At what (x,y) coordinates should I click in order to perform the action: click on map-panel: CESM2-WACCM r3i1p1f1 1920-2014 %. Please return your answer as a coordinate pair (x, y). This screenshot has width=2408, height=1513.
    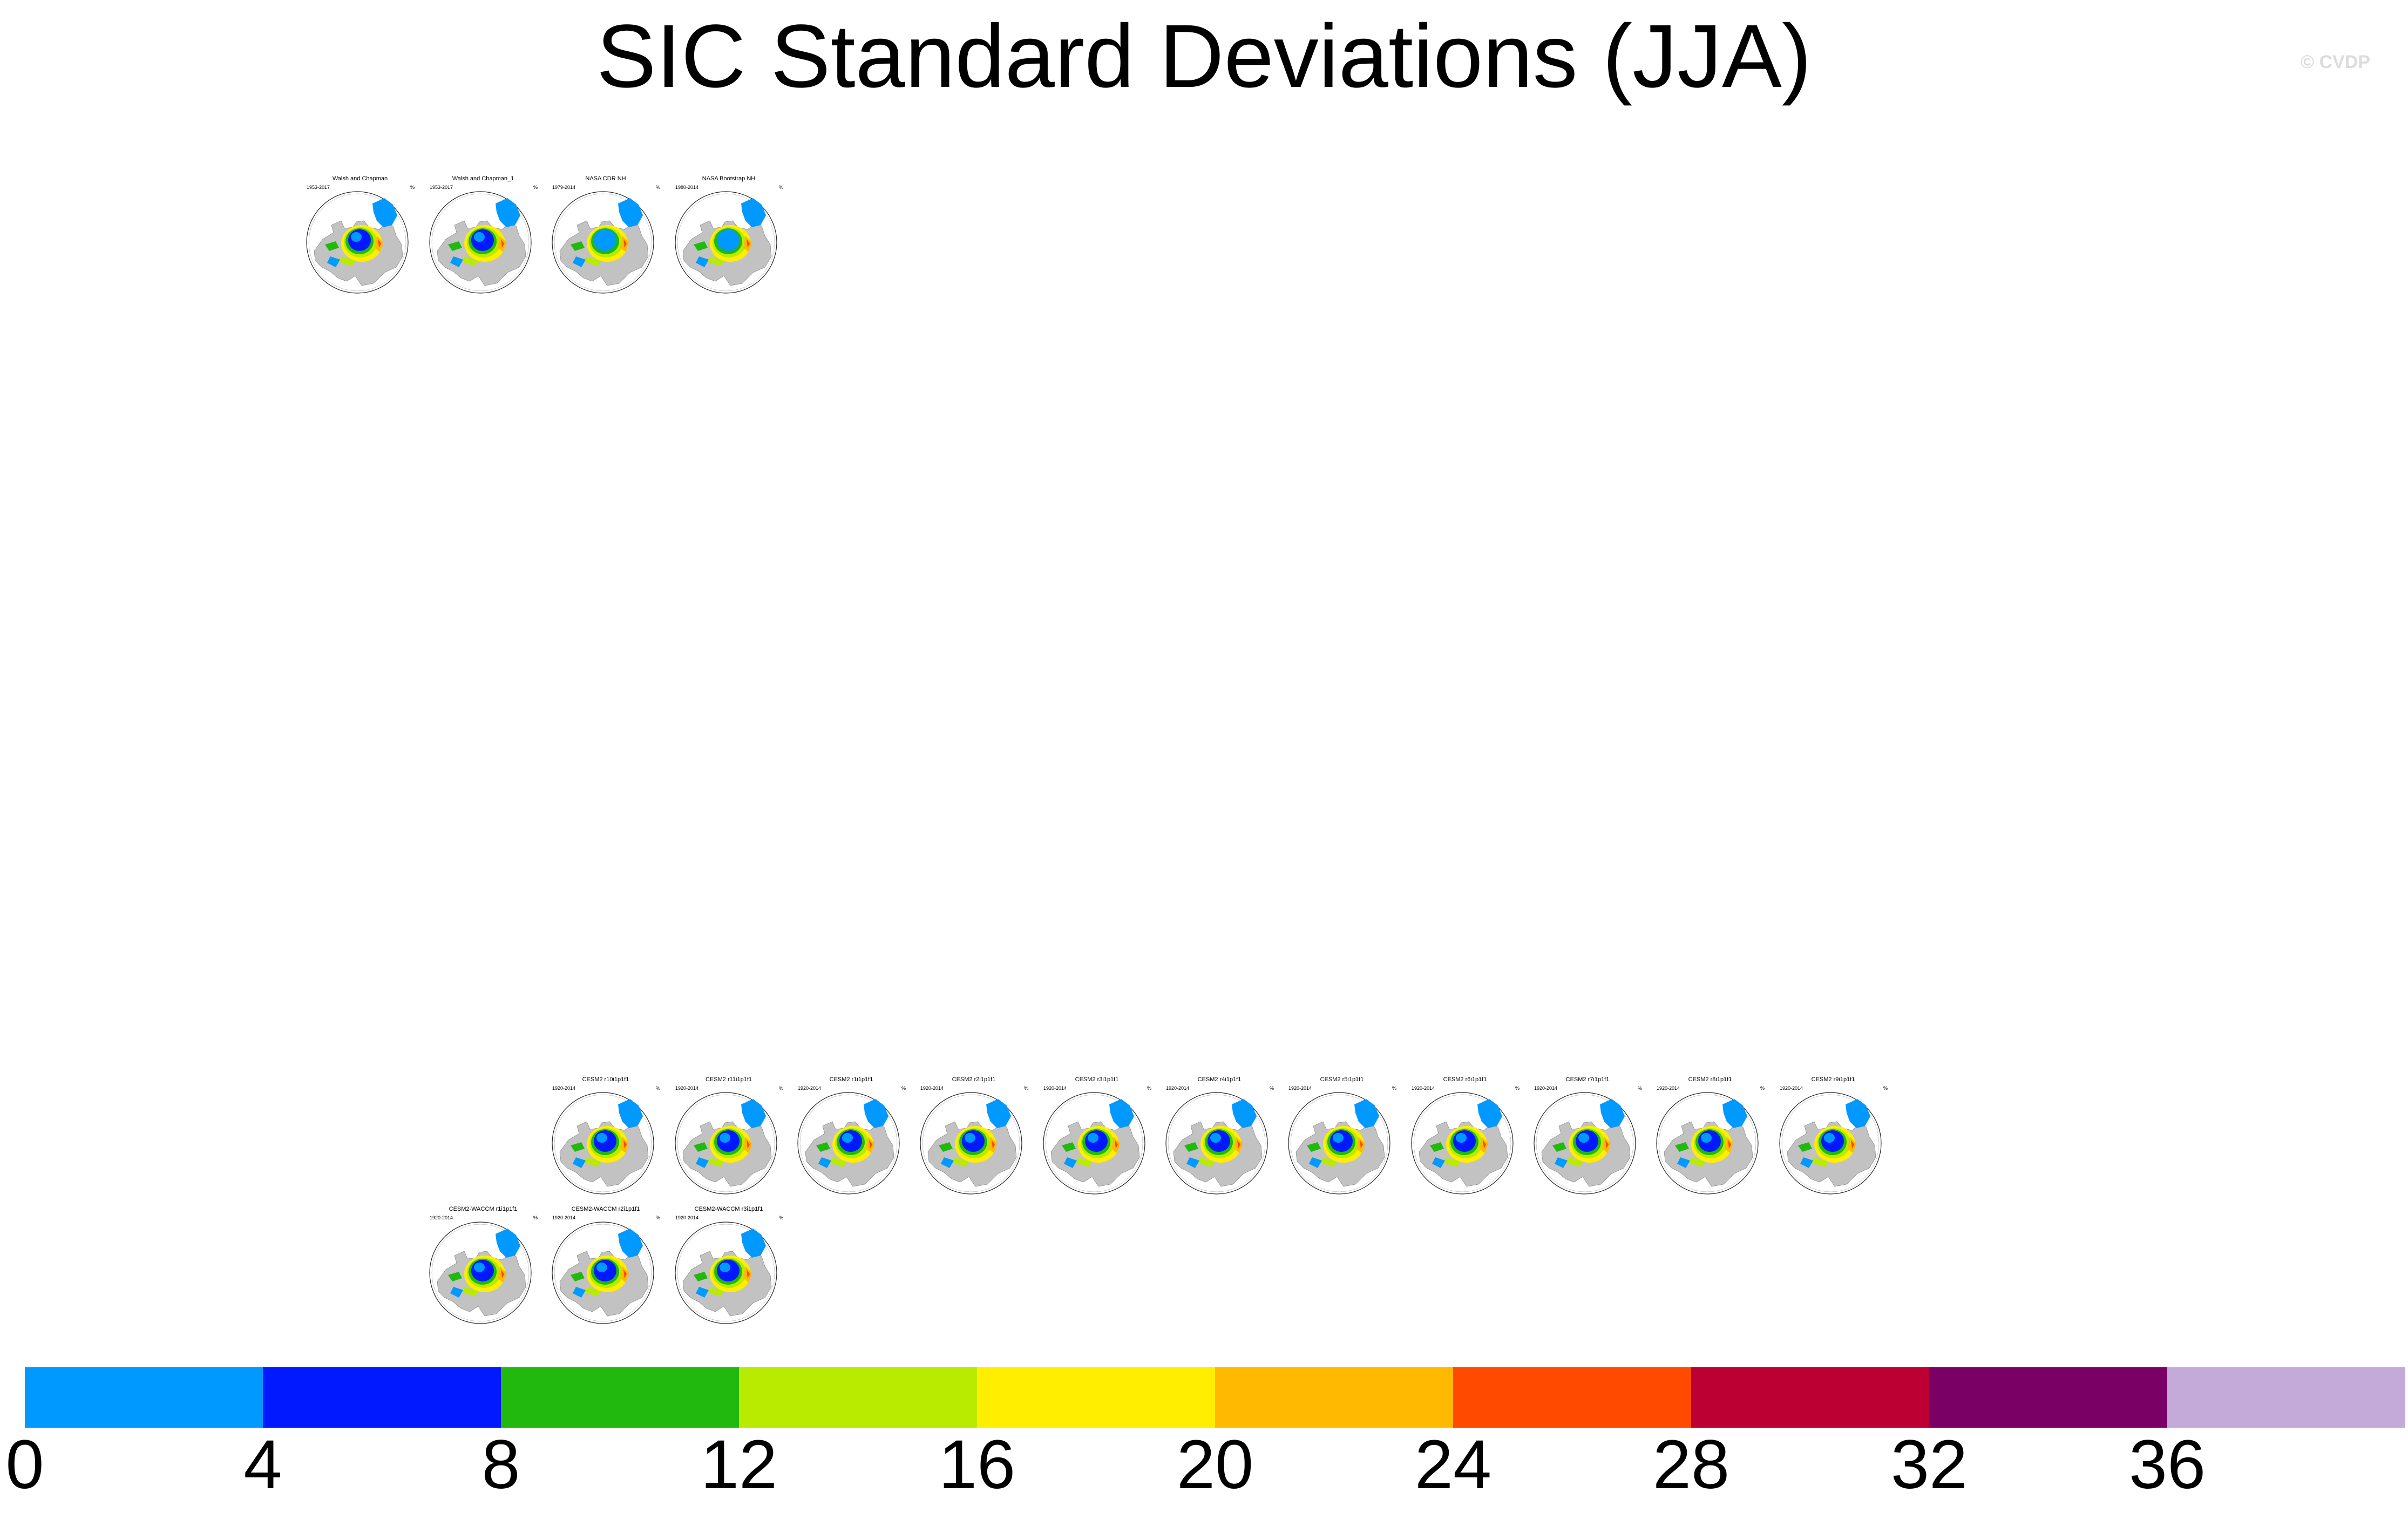
    Looking at the image, I should click on (729, 1265).